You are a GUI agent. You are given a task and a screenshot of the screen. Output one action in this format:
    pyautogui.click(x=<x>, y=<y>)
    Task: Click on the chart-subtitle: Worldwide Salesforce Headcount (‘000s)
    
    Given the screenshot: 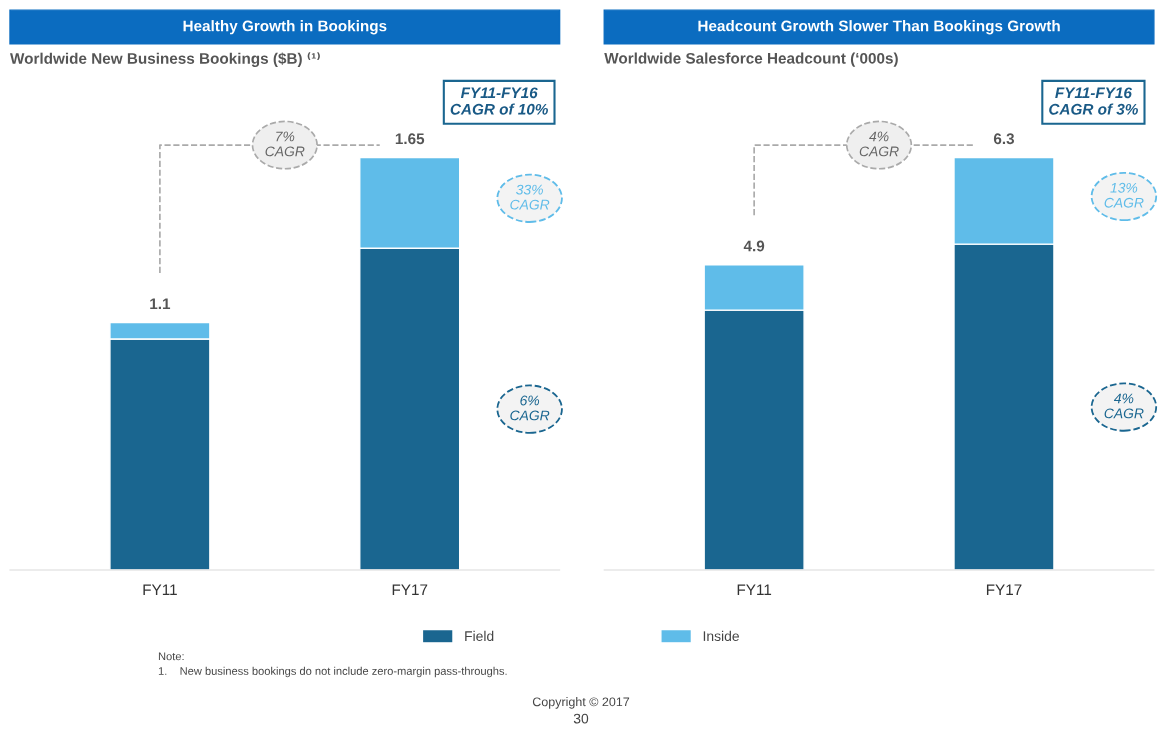 What is the action you would take?
    pyautogui.click(x=751, y=59)
    